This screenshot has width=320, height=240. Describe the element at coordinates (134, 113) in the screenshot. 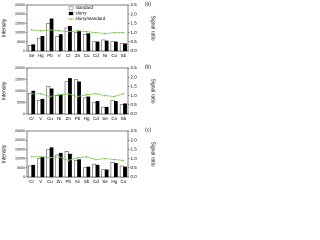

I see `y2-tick-label: 0.0` at that location.